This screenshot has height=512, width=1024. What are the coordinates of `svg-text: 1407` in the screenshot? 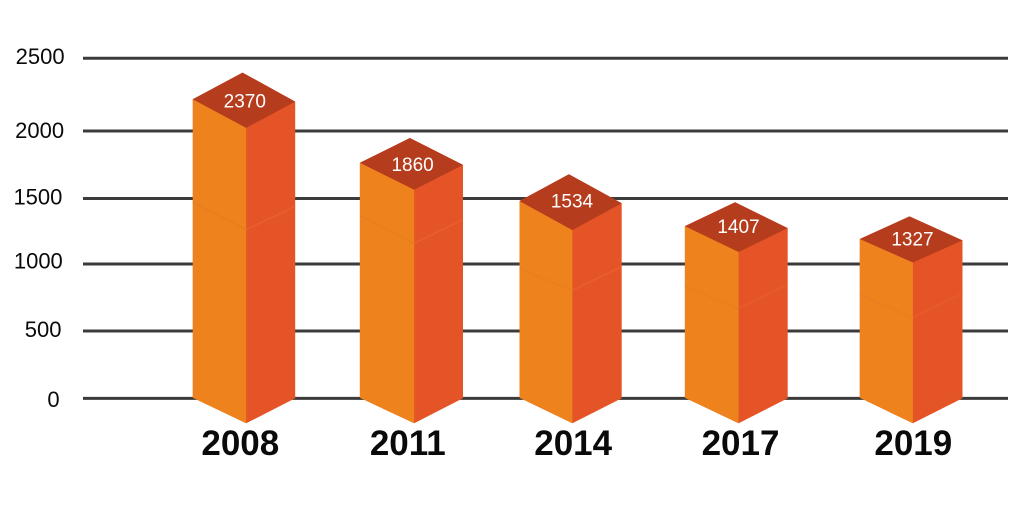 It's located at (738, 227).